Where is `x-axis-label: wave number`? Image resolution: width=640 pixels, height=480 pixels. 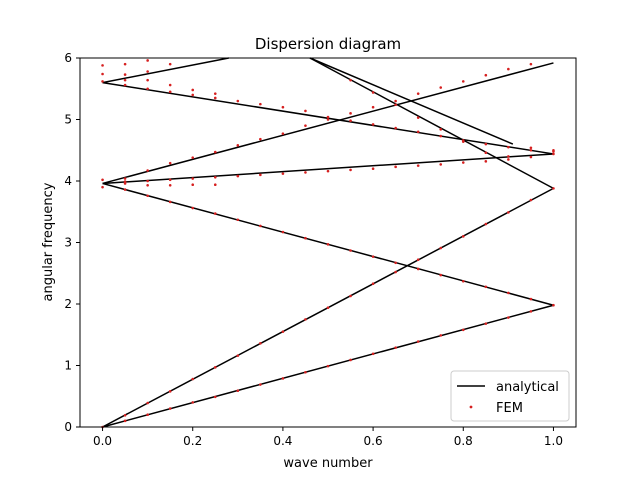 x-axis-label: wave number is located at coordinates (328, 463).